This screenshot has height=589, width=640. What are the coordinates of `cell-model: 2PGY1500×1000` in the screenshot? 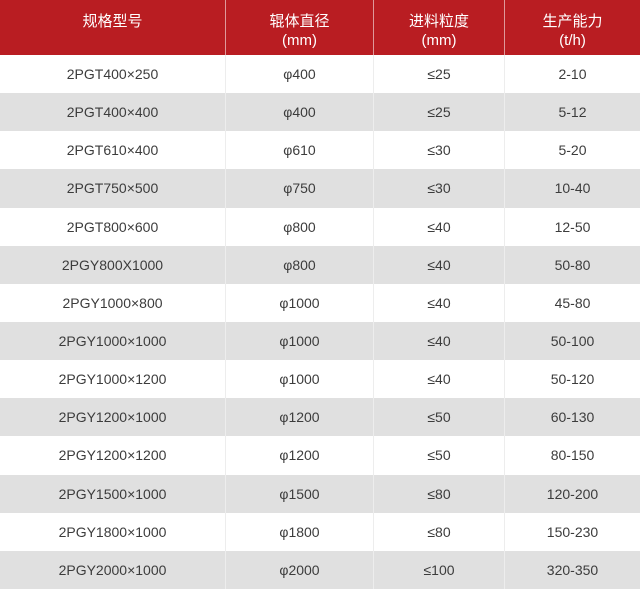 It's located at (113, 493).